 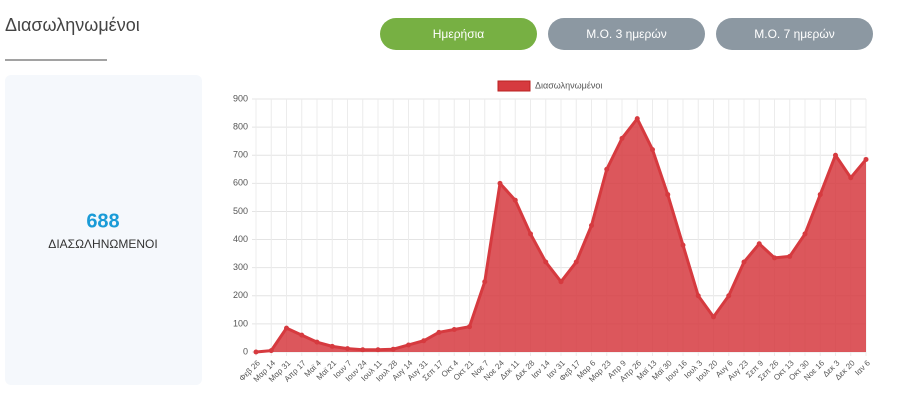 What do you see at coordinates (568, 85) in the screenshot?
I see `legend-label: Διασωληνωμένοι` at bounding box center [568, 85].